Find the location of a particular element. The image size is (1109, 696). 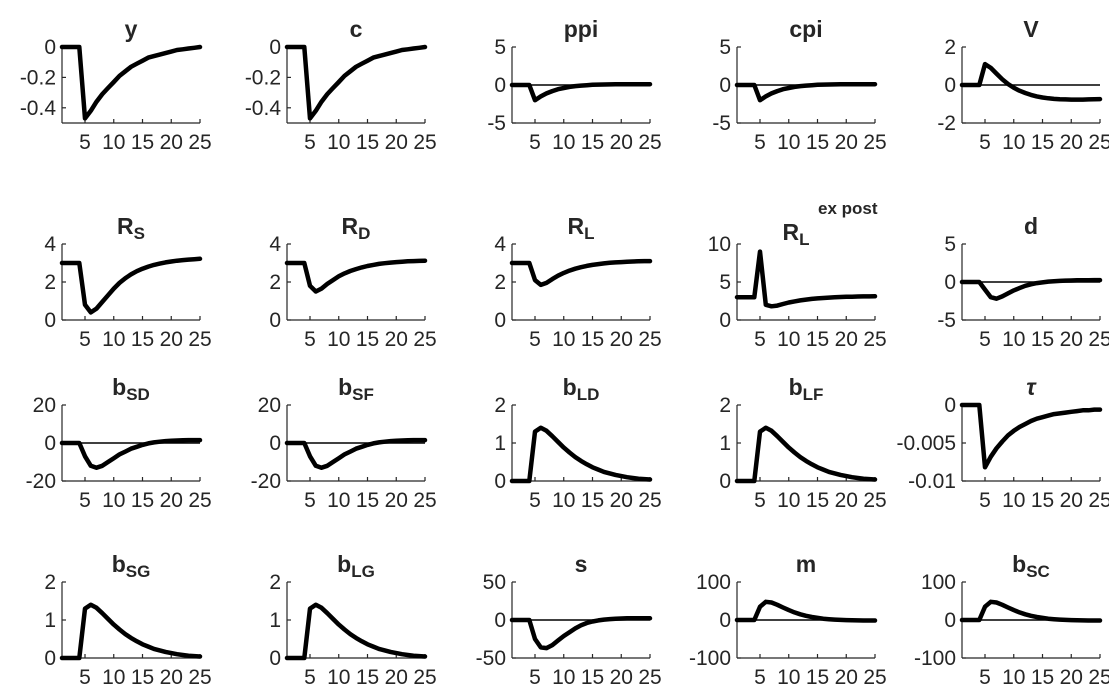

panel-title: y is located at coordinates (131, 29).